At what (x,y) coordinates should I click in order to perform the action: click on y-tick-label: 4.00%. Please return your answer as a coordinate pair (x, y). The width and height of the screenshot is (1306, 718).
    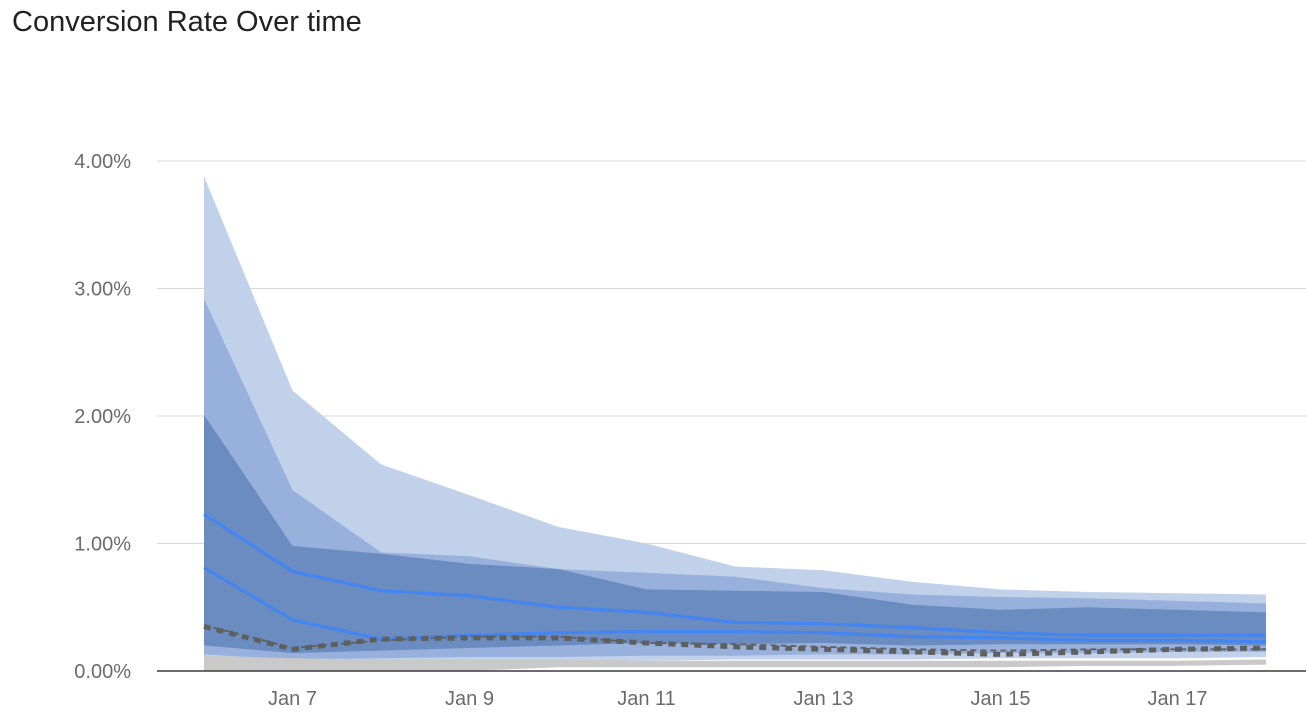
    Looking at the image, I should click on (102, 162).